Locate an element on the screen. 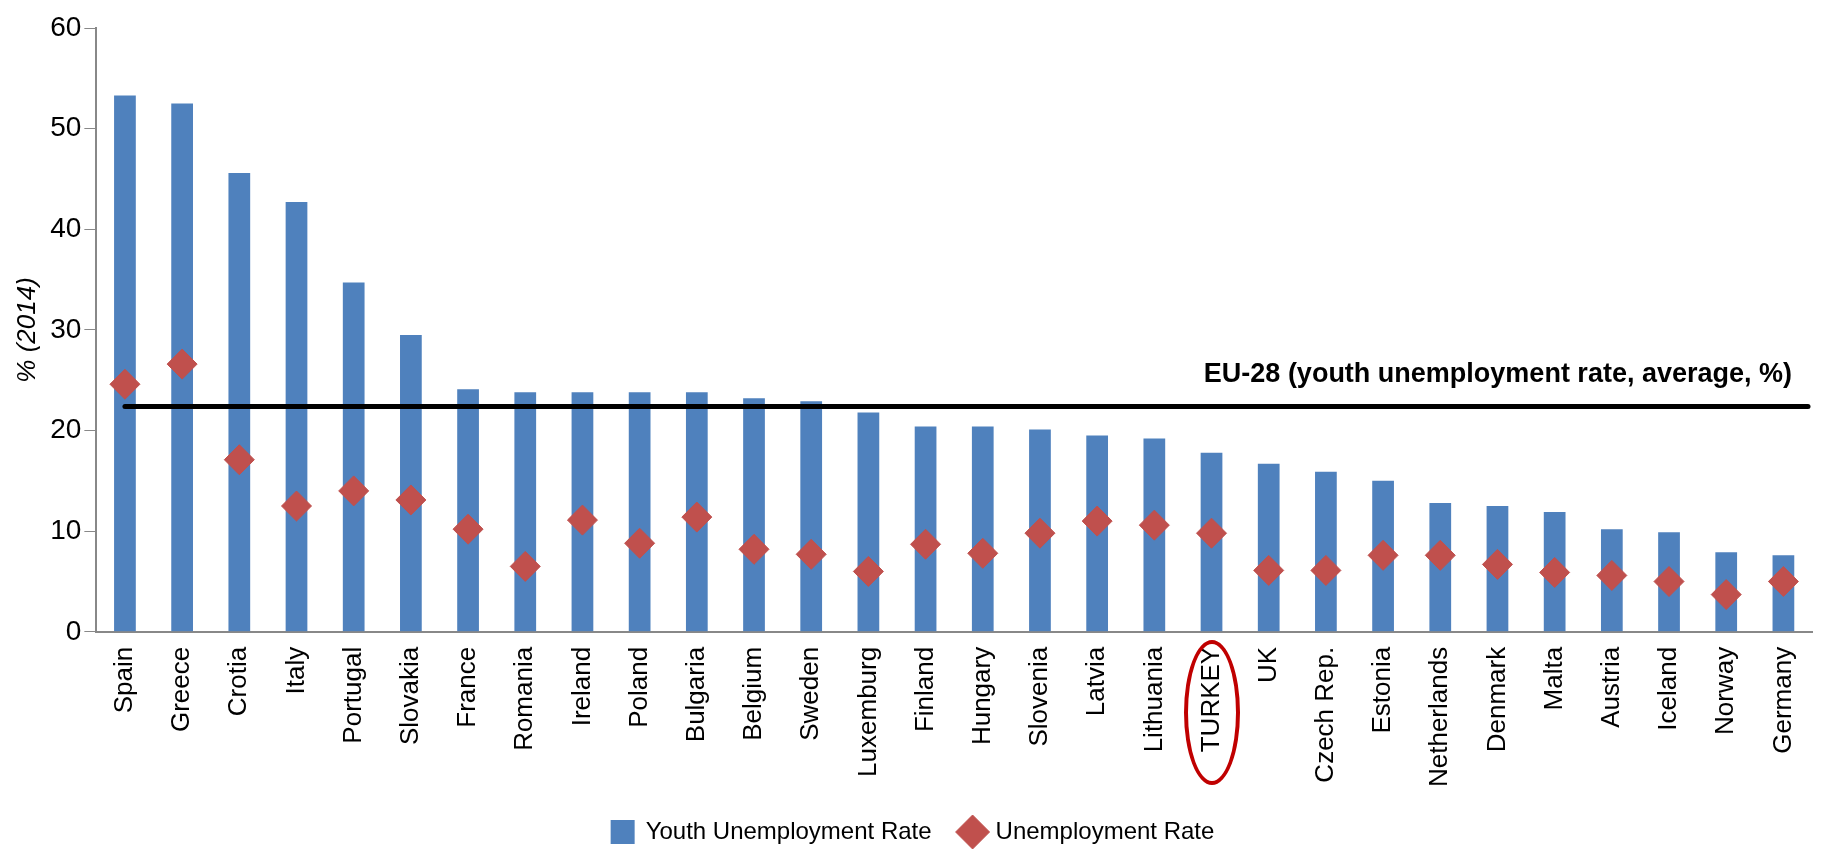 Image resolution: width=1836 pixels, height=862 pixels. x-tick-label: Romania is located at coordinates (523, 698).